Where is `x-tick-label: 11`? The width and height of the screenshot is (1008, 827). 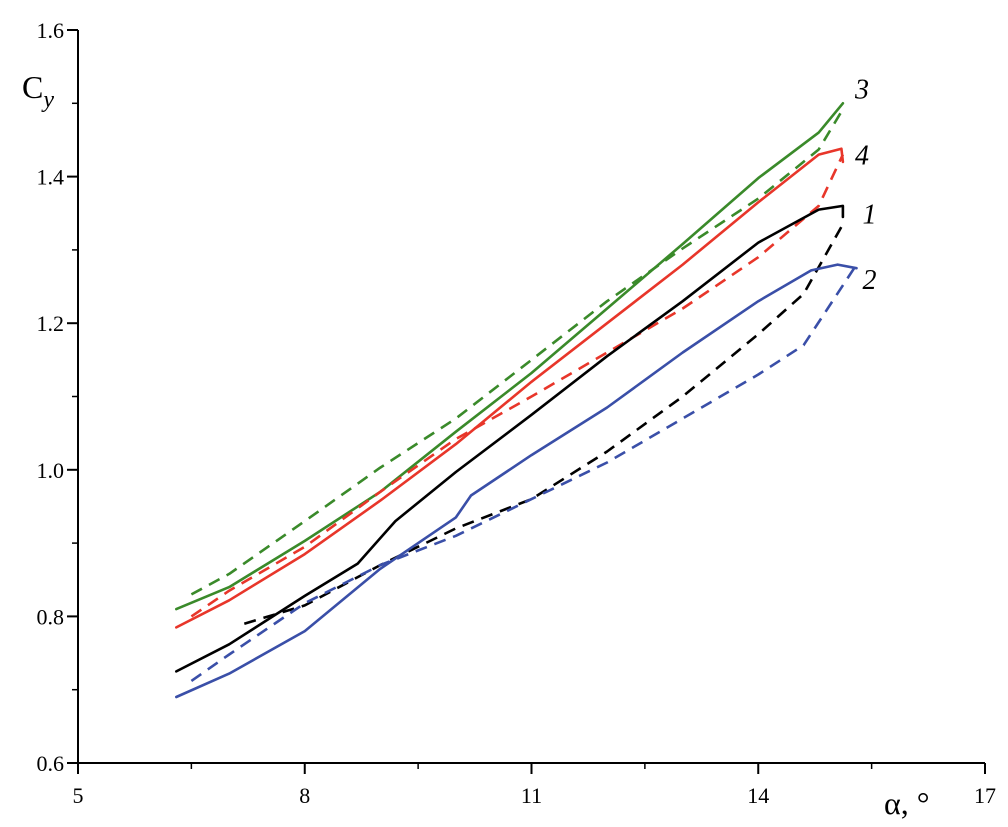
x-tick-label: 11 is located at coordinates (531, 795).